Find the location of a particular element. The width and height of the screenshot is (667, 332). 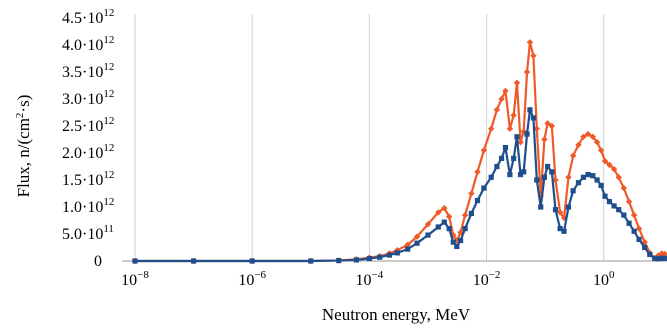

x-tick-label: 10⁻⁸ is located at coordinates (135, 279).